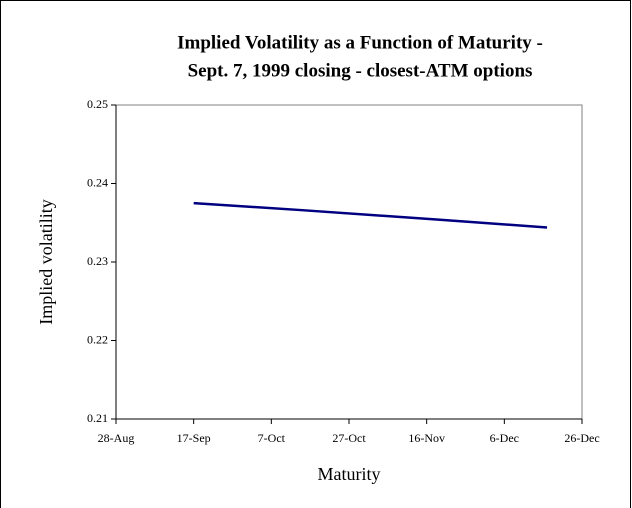 This screenshot has height=508, width=632. I want to click on x-tick-label: 16-Nov, so click(426, 438).